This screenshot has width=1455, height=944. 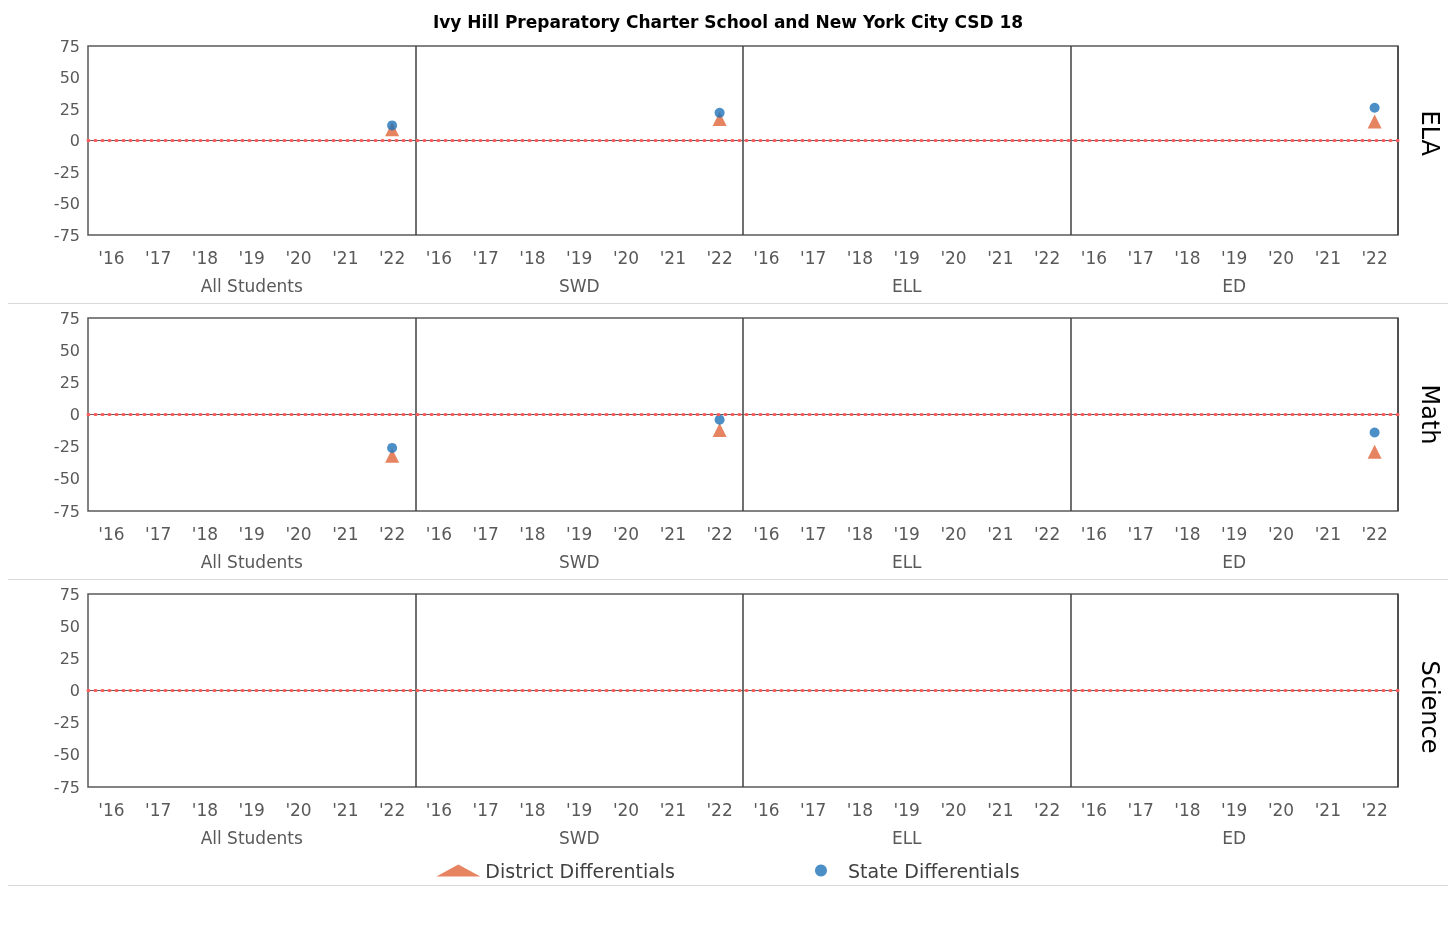 What do you see at coordinates (1430, 133) in the screenshot?
I see `y-axis-title: ELA` at bounding box center [1430, 133].